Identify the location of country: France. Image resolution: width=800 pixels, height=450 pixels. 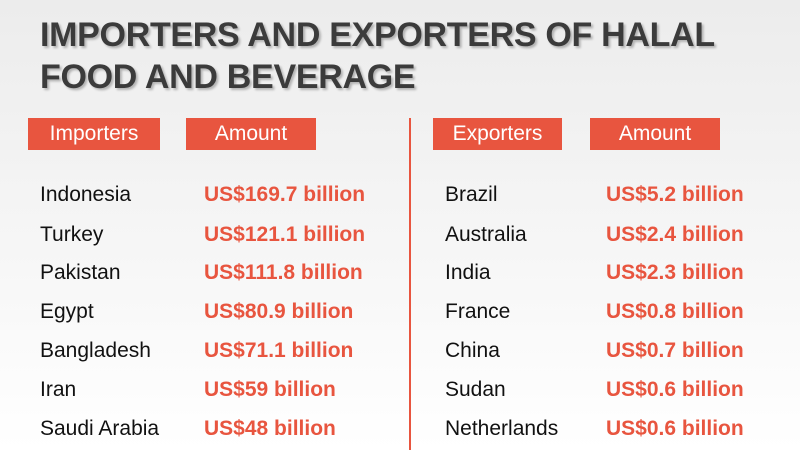
(478, 311).